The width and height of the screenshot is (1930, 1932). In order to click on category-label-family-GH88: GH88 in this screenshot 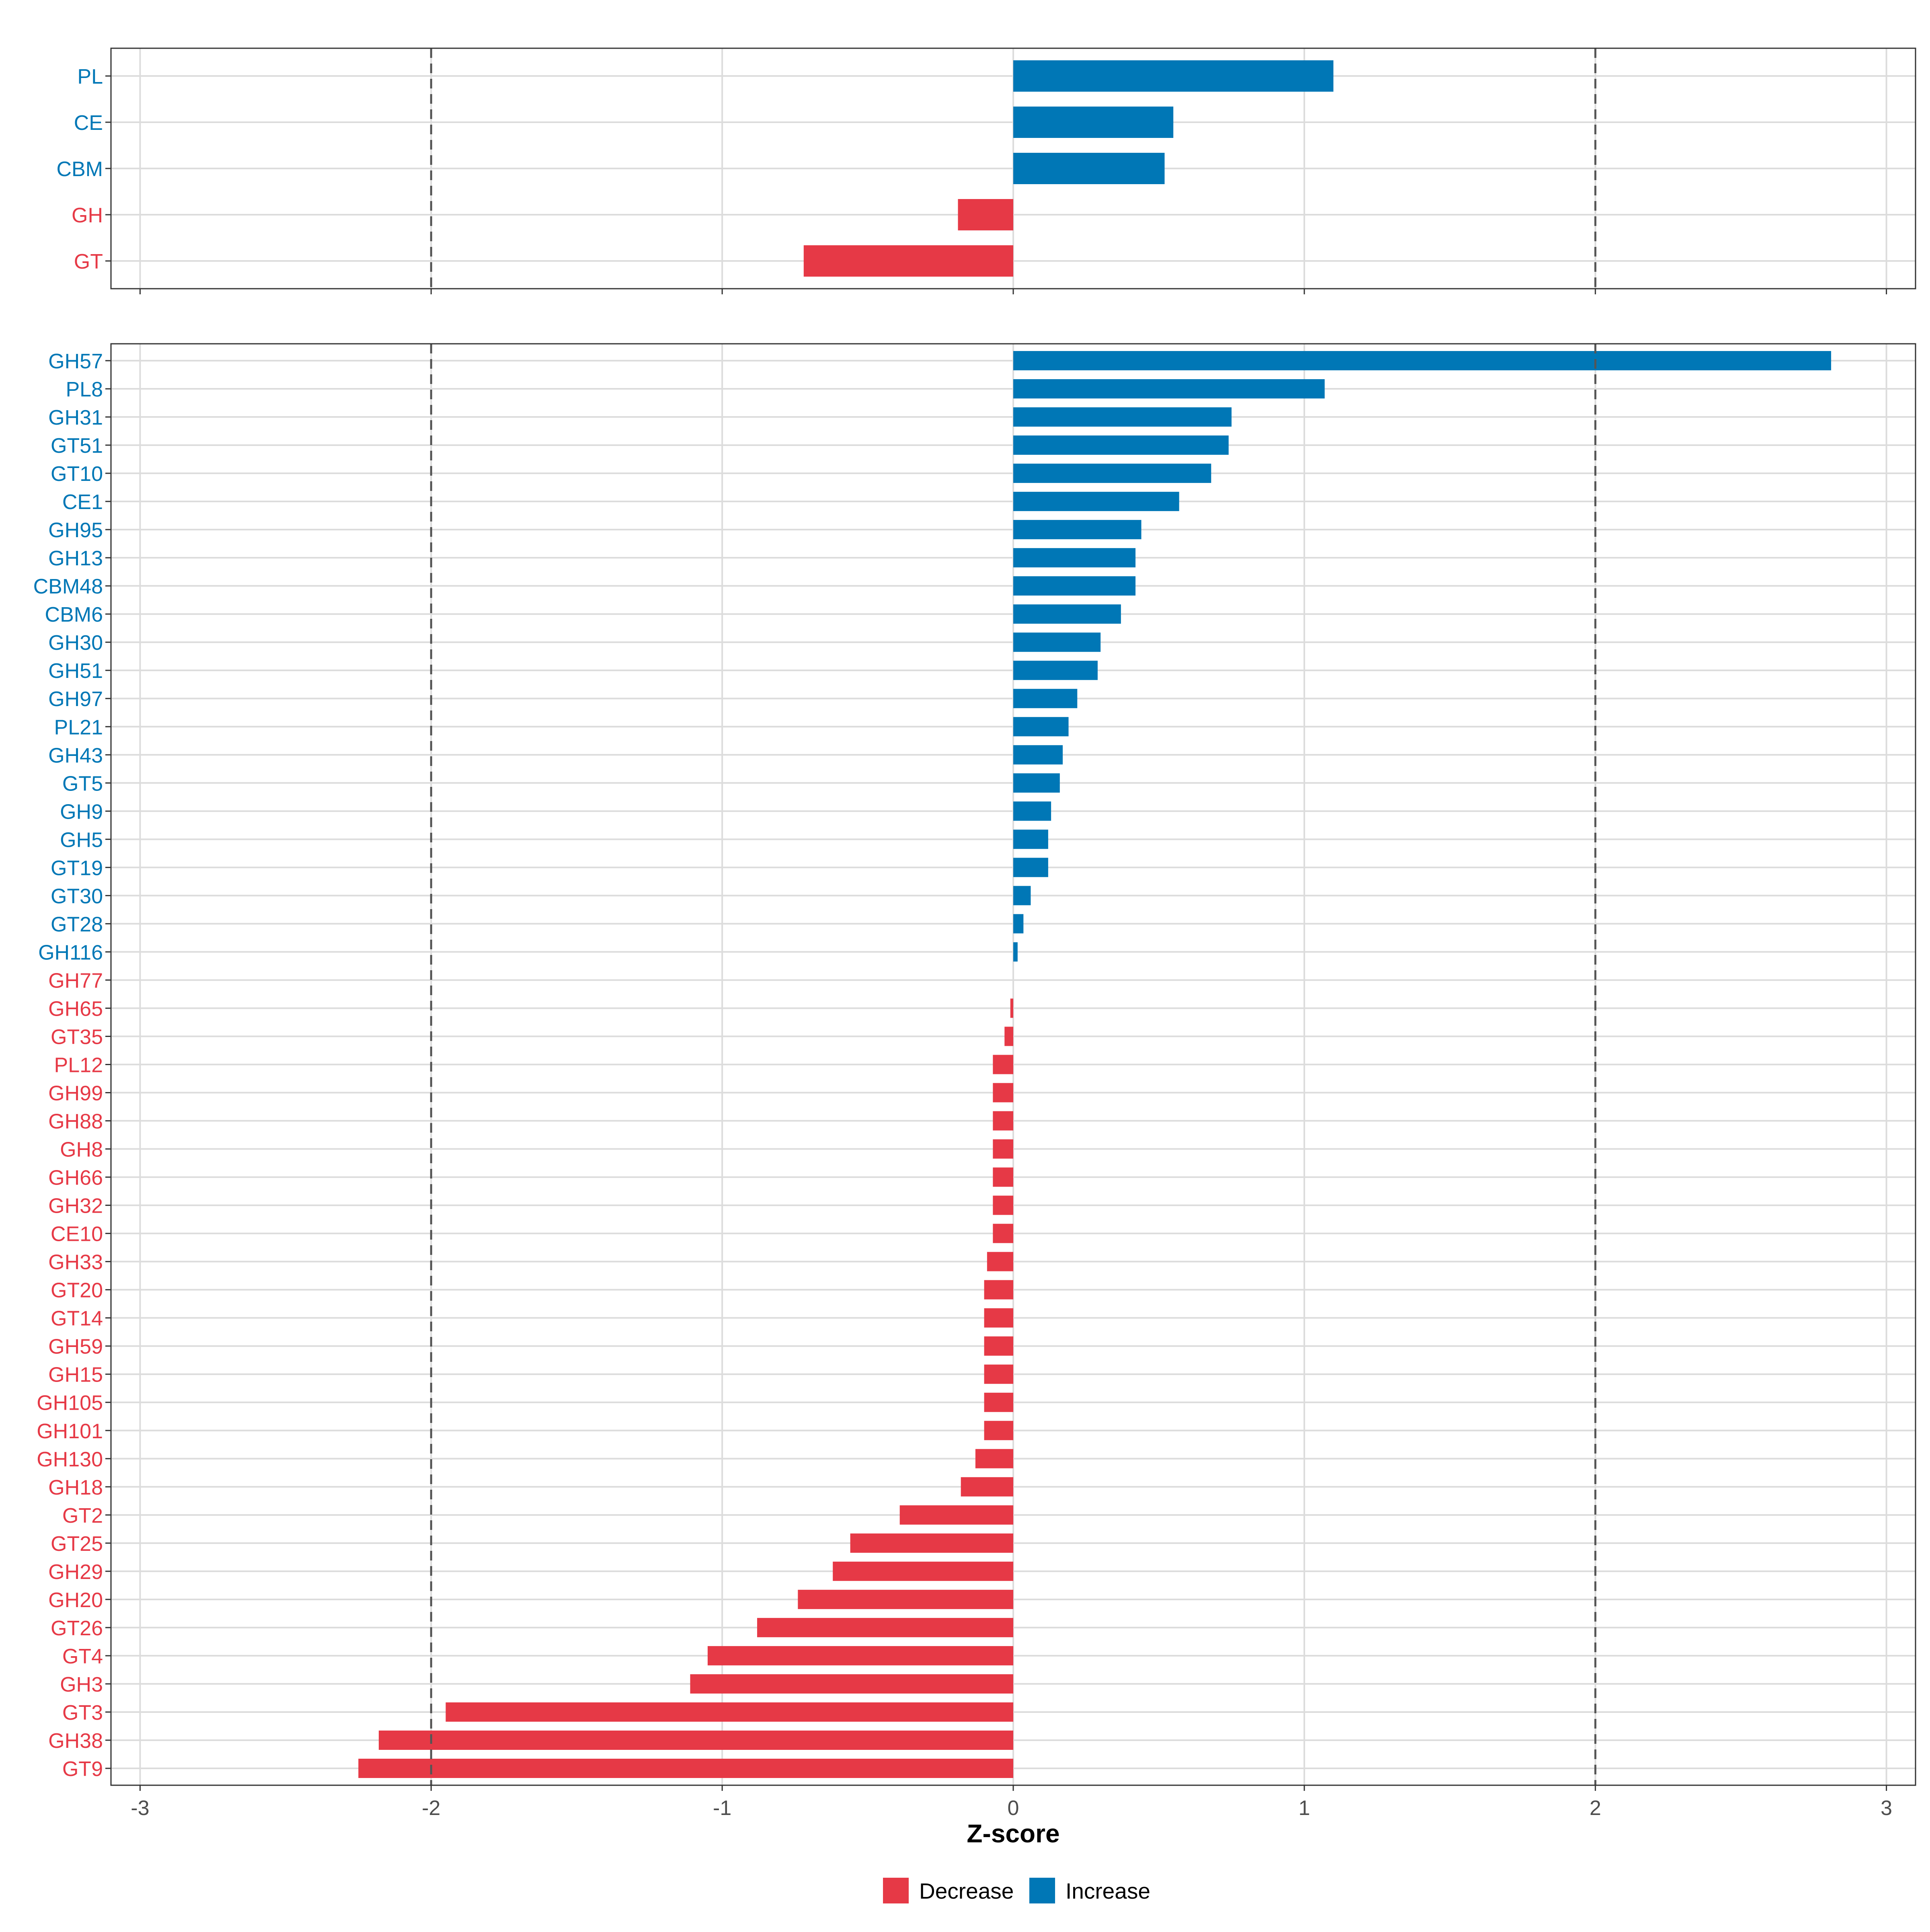, I will do `click(75, 1121)`.